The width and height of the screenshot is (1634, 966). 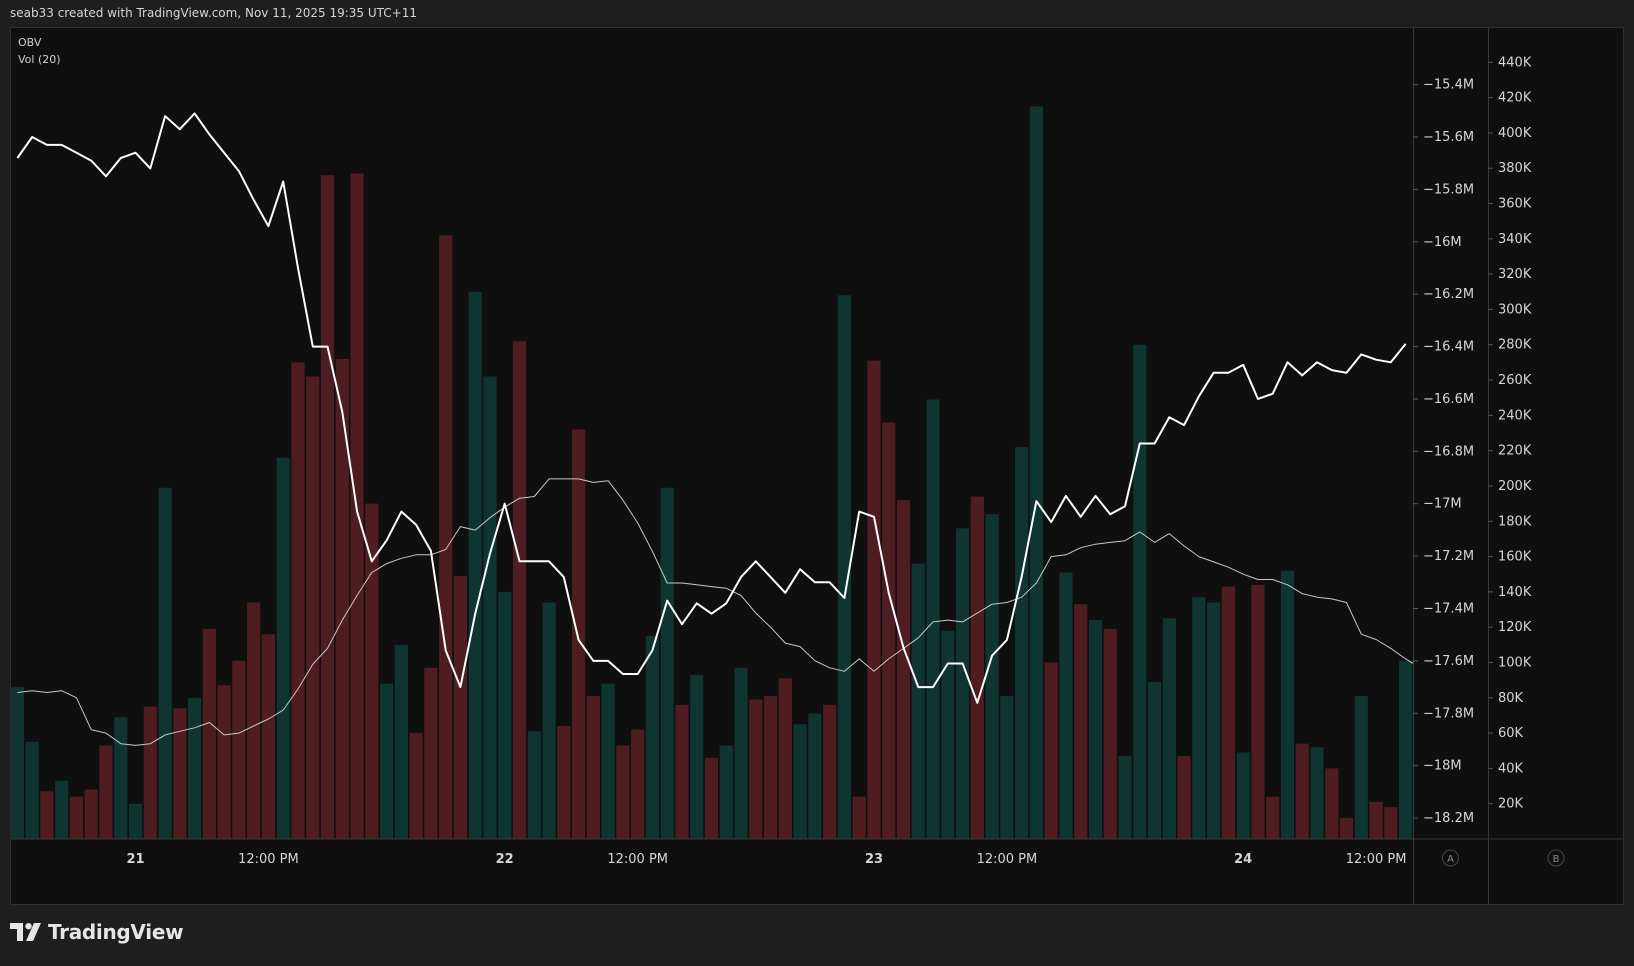 What do you see at coordinates (1448, 294) in the screenshot?
I see `obv-tick-label: −16.2M` at bounding box center [1448, 294].